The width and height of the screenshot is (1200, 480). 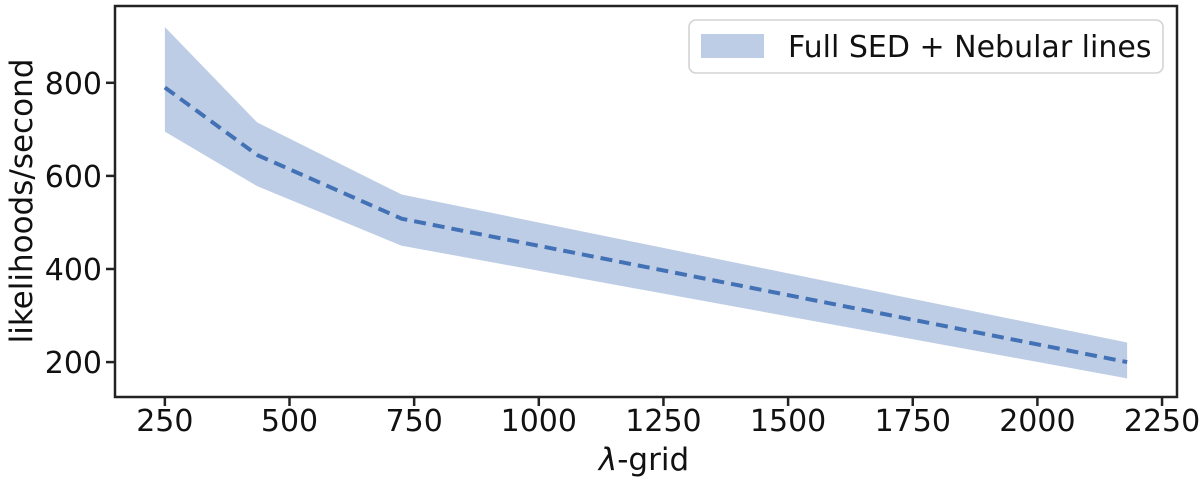 What do you see at coordinates (913, 421) in the screenshot?
I see `x-tick-label: 1750` at bounding box center [913, 421].